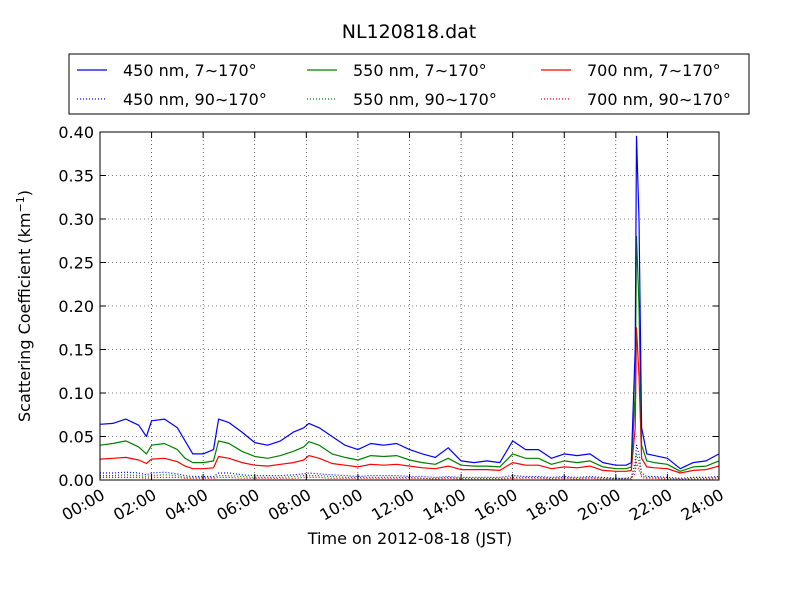 The image size is (800, 600). What do you see at coordinates (289, 505) in the screenshot?
I see `x-tick-label: 08:00` at bounding box center [289, 505].